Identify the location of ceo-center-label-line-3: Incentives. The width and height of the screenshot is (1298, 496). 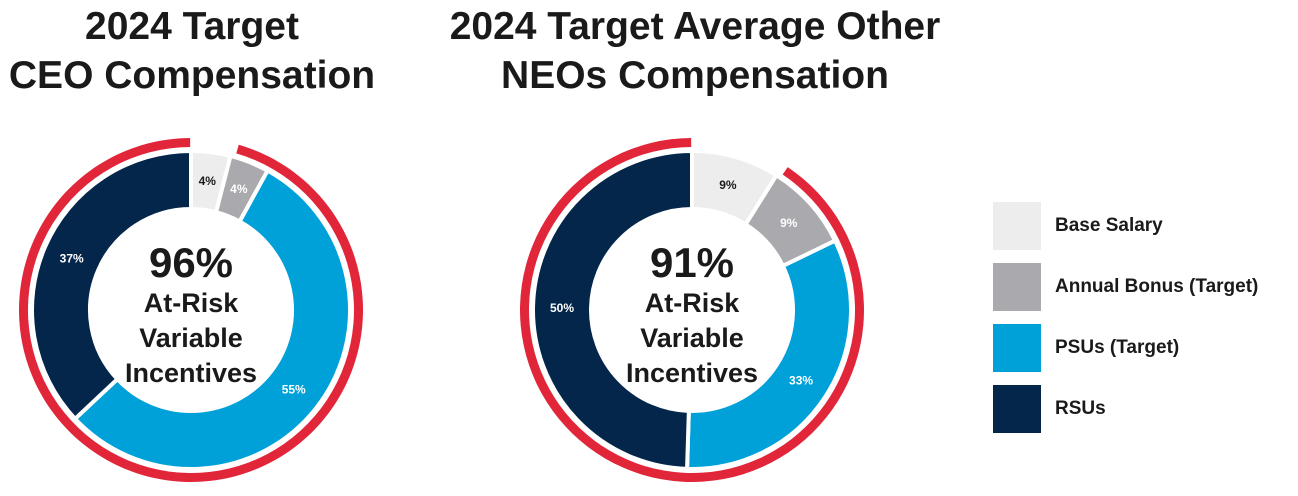
(191, 373).